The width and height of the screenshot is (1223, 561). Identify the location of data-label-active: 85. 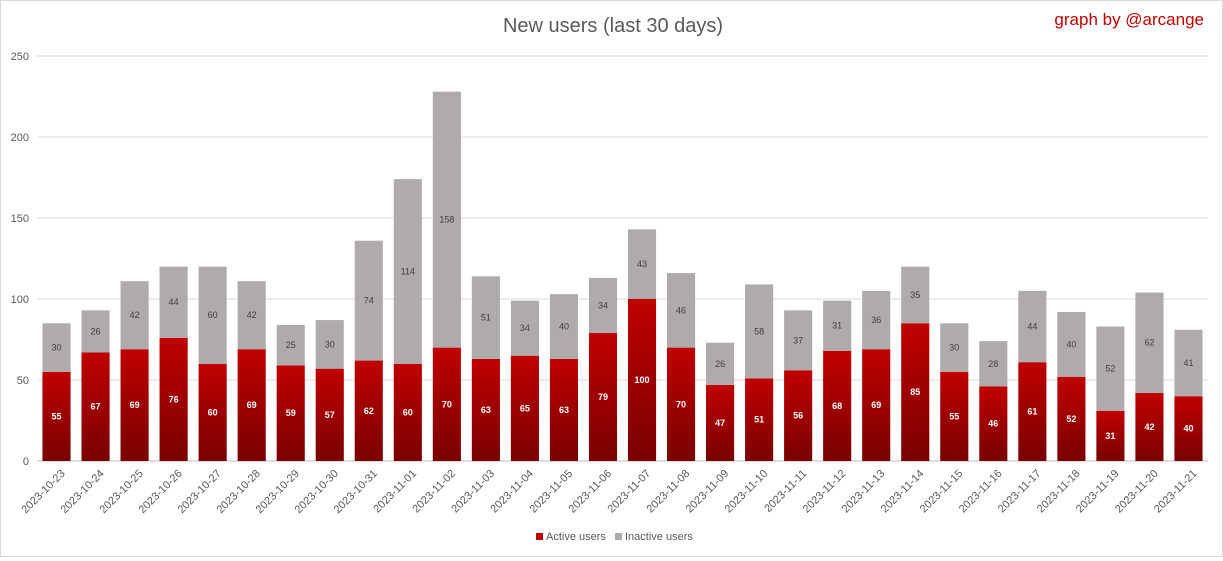
(915, 392).